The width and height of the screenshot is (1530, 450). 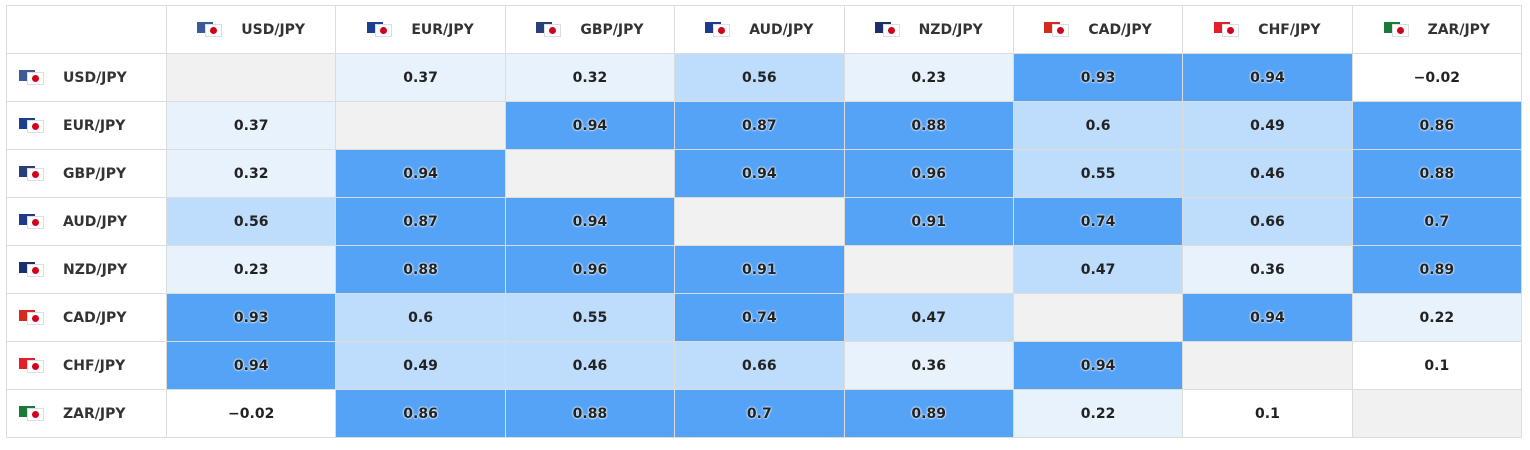 I want to click on correlation-cell: 0.96, so click(x=590, y=269).